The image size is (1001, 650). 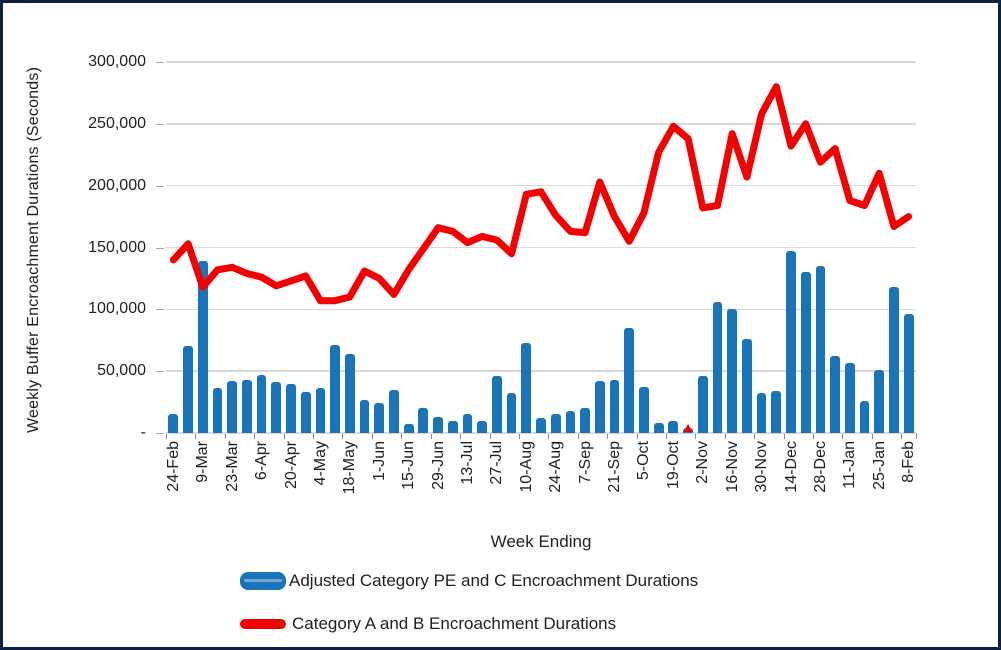 I want to click on x-tick-label: 20-Apr, so click(x=291, y=465).